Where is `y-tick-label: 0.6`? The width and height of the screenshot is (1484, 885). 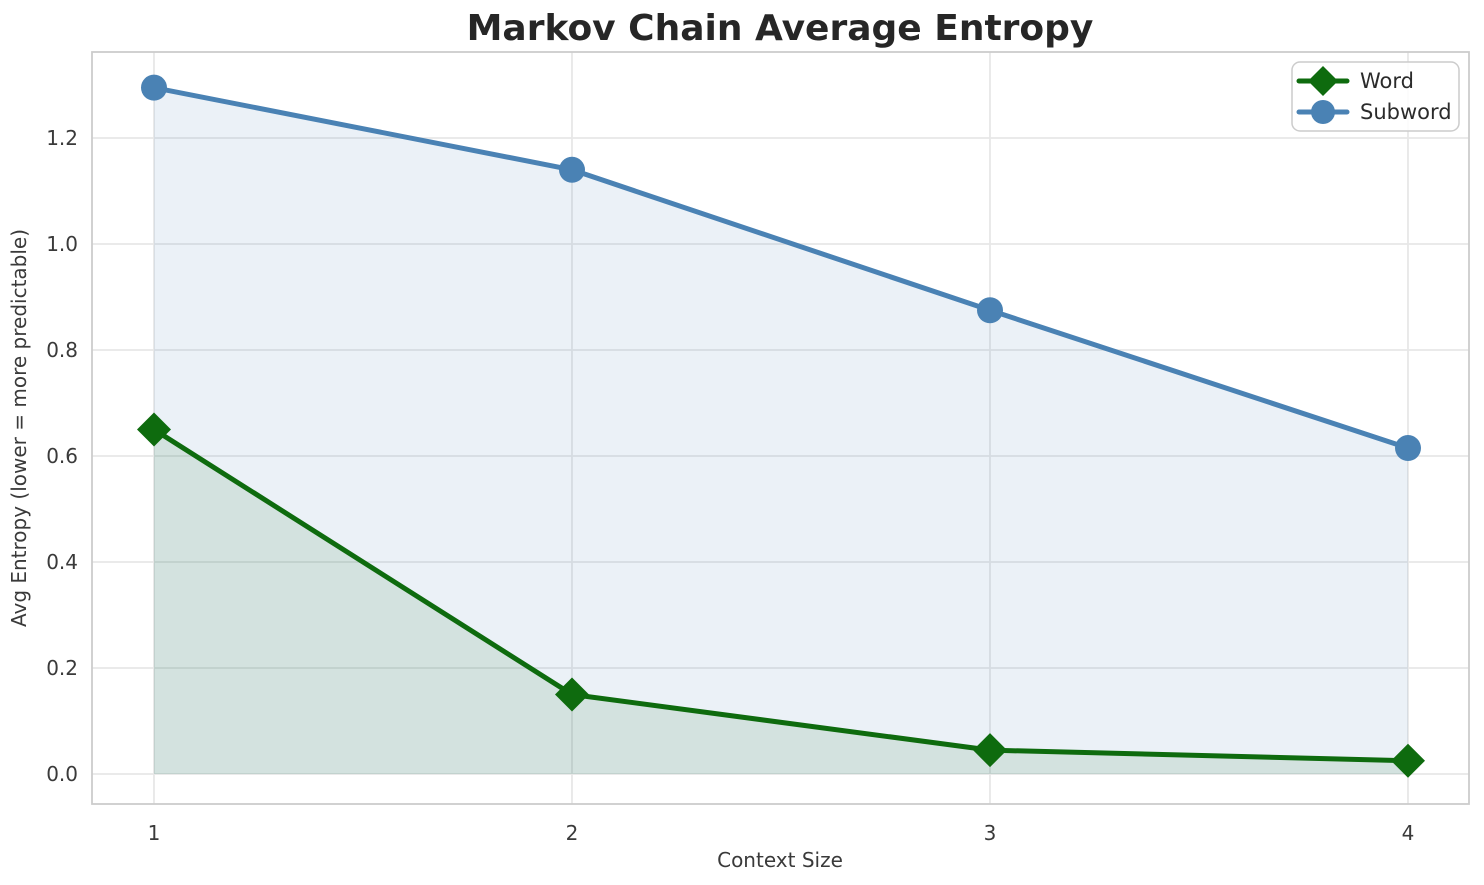 y-tick-label: 0.6 is located at coordinates (62, 456).